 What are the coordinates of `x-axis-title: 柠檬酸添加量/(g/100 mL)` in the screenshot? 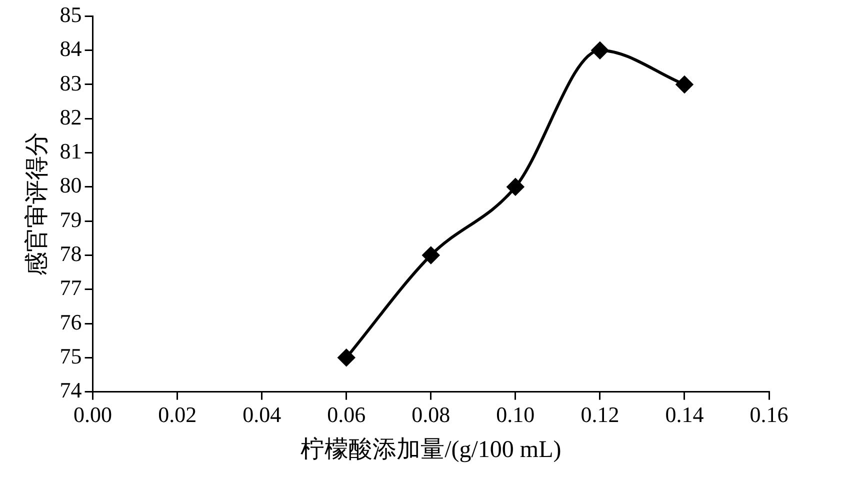 It's located at (431, 449).